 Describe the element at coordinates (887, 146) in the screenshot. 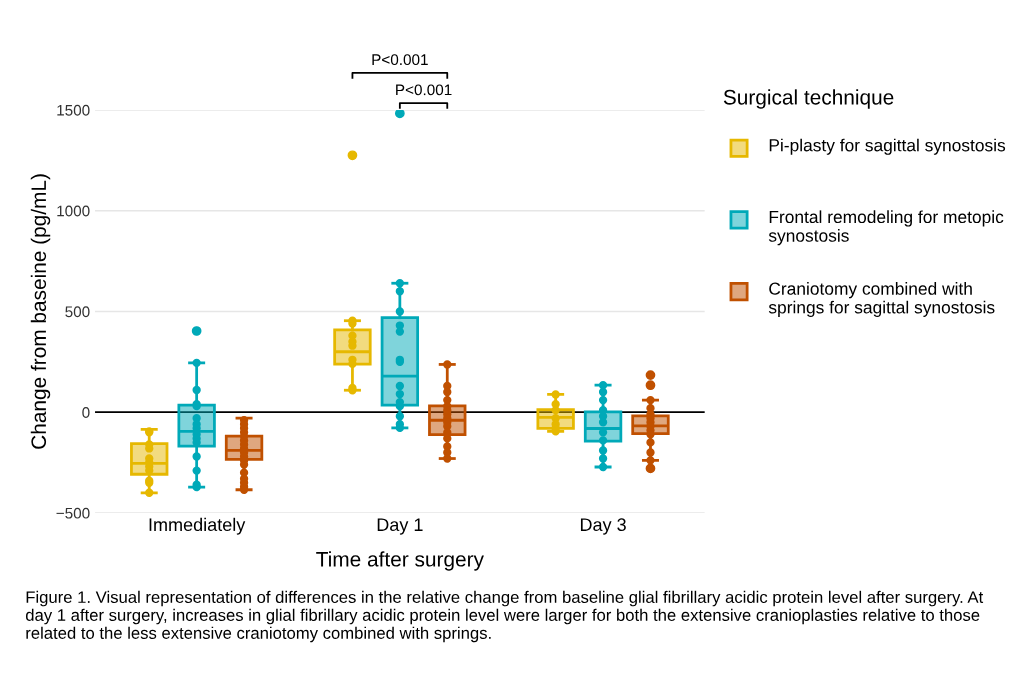

I see `legend-label: Pi-plasty for sagittal synostosis` at that location.